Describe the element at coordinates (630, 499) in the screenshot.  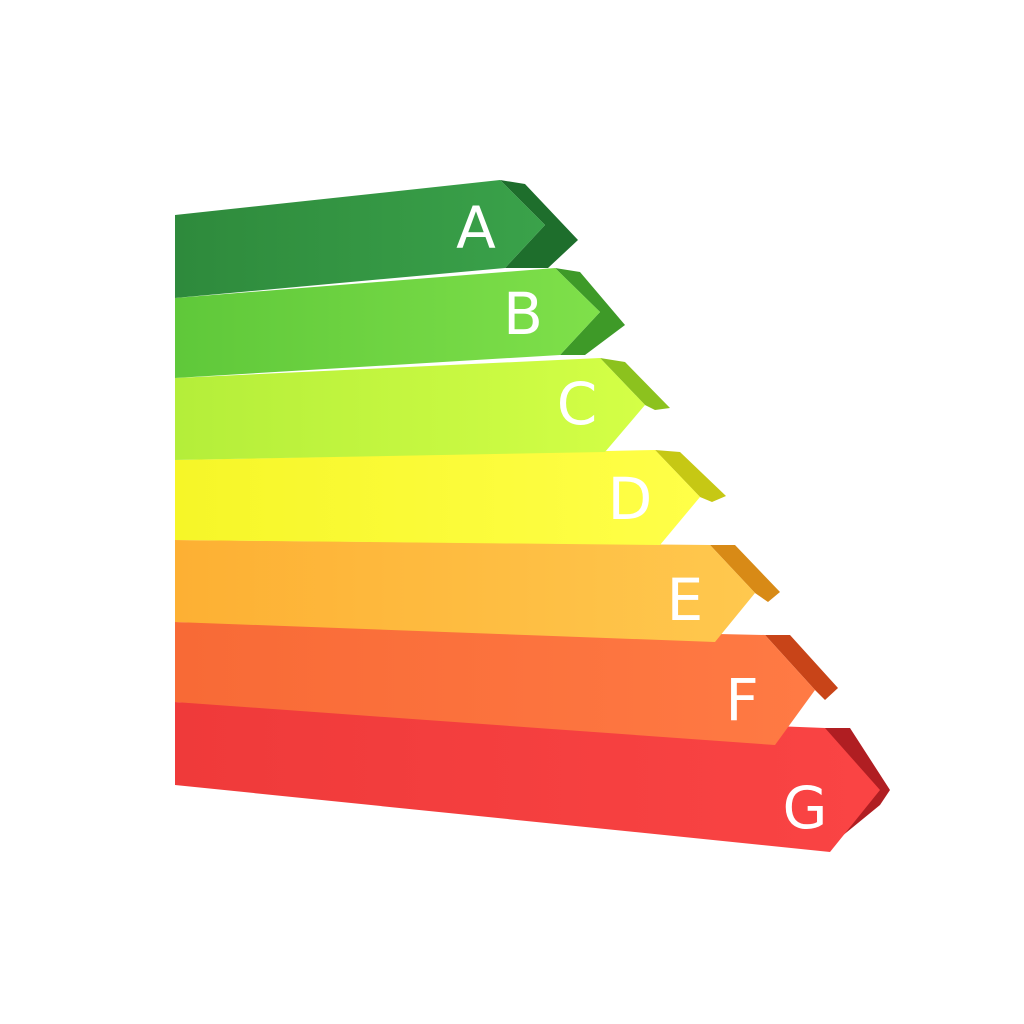
I see `rating-label: D` at that location.